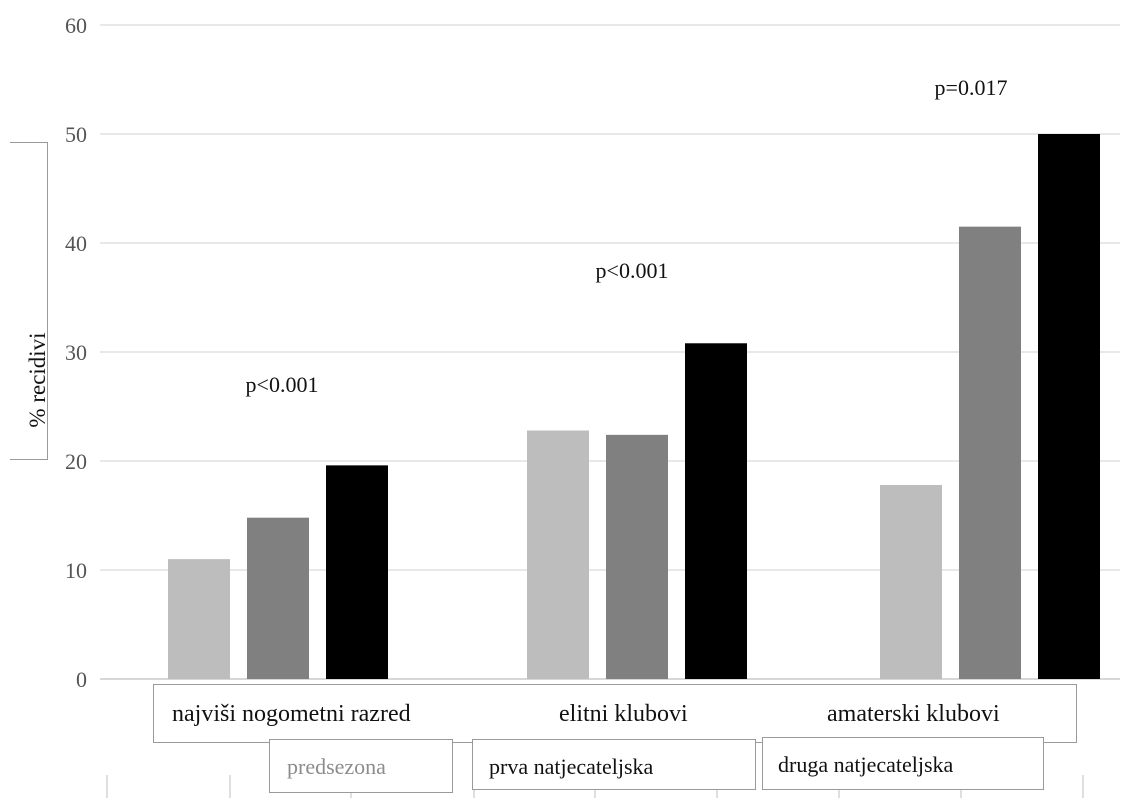 The image size is (1125, 798). Describe the element at coordinates (623, 714) in the screenshot. I see `category-label: elitni klubovi` at that location.